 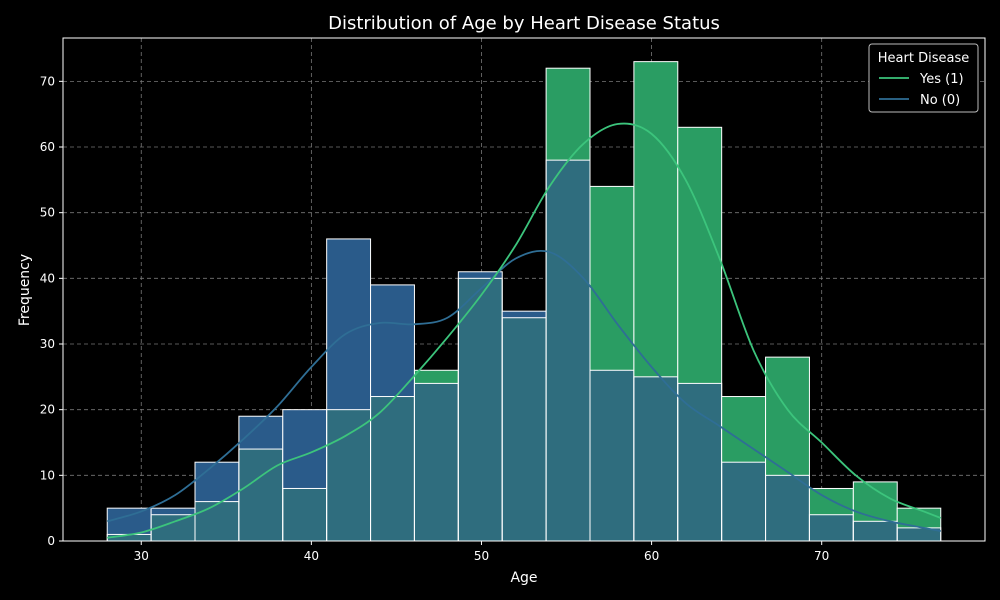 What do you see at coordinates (47, 81) in the screenshot?
I see `y-tick-label: 70` at bounding box center [47, 81].